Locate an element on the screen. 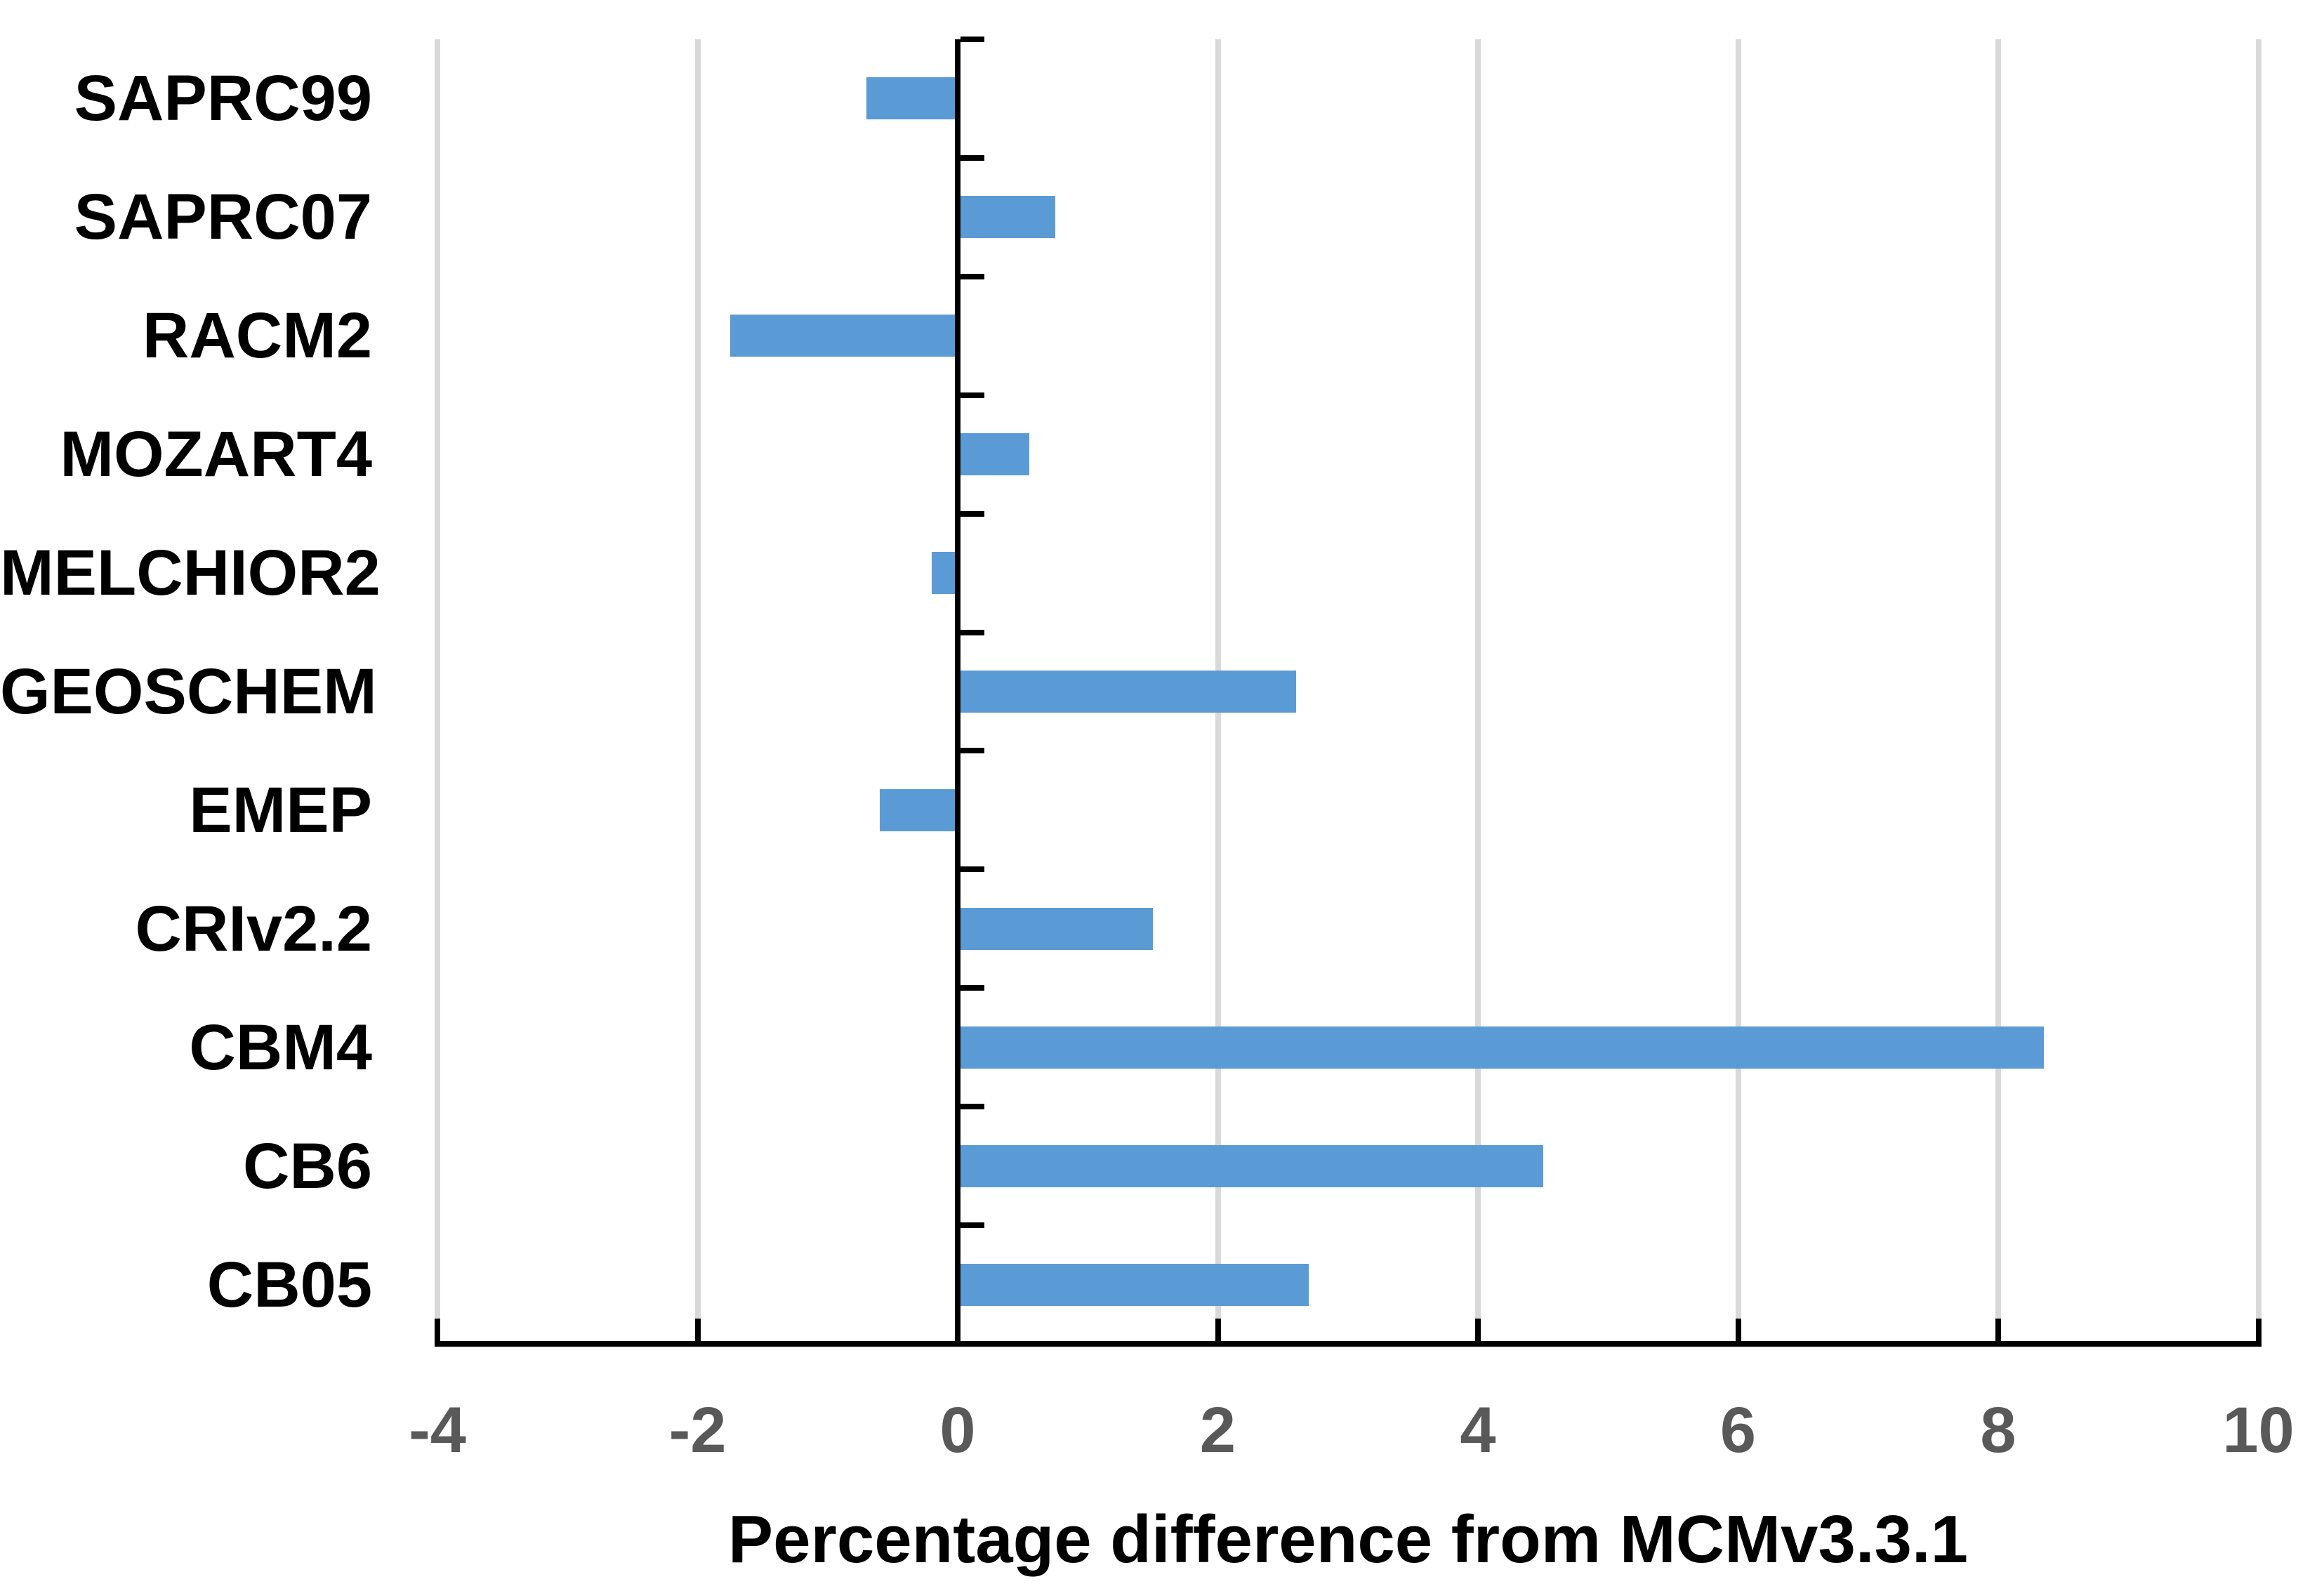 The height and width of the screenshot is (1591, 2324). bar-CB6 is located at coordinates (1250, 1165).